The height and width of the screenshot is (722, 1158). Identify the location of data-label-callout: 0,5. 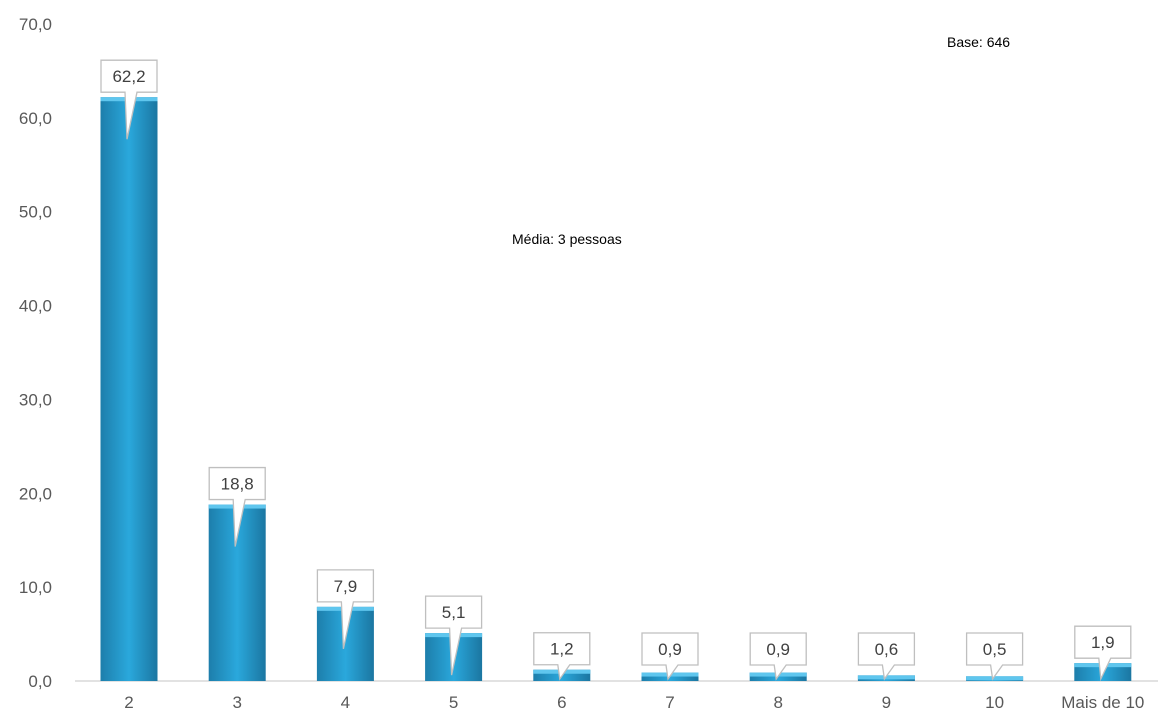
(994, 656).